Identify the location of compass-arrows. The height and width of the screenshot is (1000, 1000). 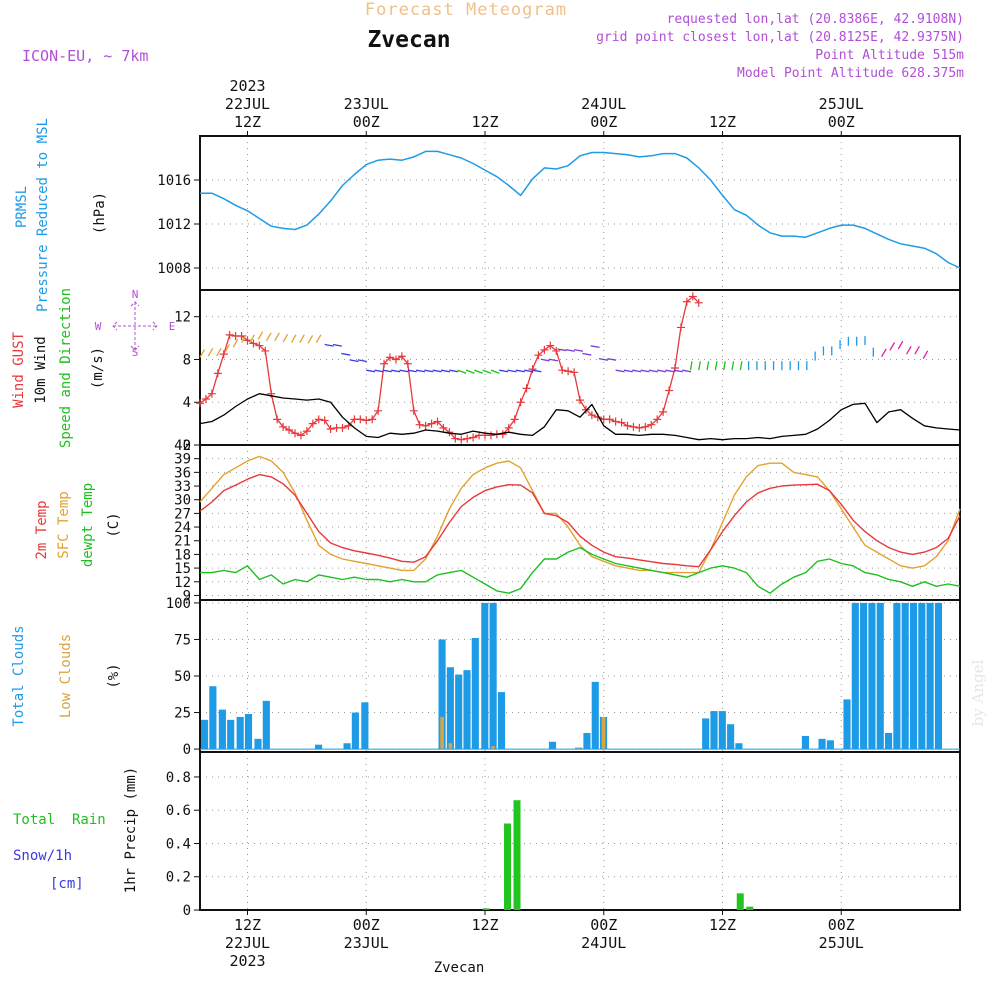
(135, 326).